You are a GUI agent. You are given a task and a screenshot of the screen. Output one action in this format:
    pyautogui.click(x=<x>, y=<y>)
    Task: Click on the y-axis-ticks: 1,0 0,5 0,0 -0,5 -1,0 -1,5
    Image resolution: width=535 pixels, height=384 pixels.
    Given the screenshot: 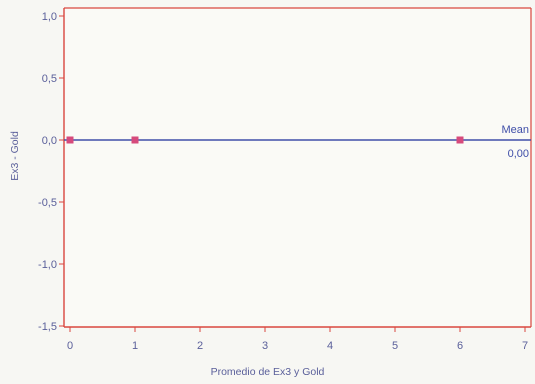 What is the action you would take?
    pyautogui.click(x=51, y=172)
    